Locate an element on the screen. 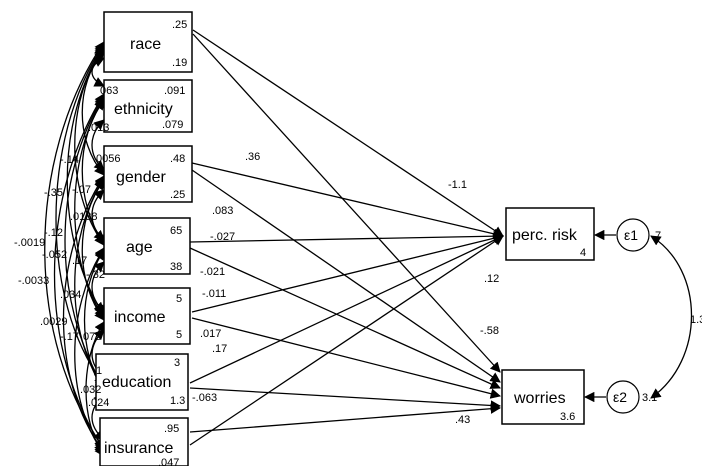 Image resolution: width=702 pixels, height=466 pixels. node-mean: .25 is located at coordinates (179, 25).